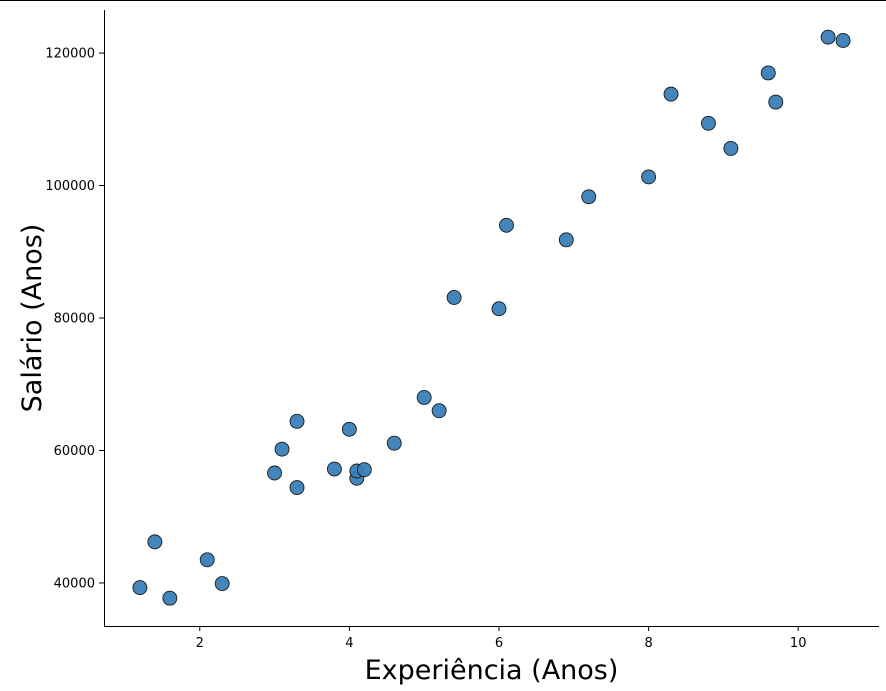  I want to click on y-tick-label: 120000, so click(70, 54).